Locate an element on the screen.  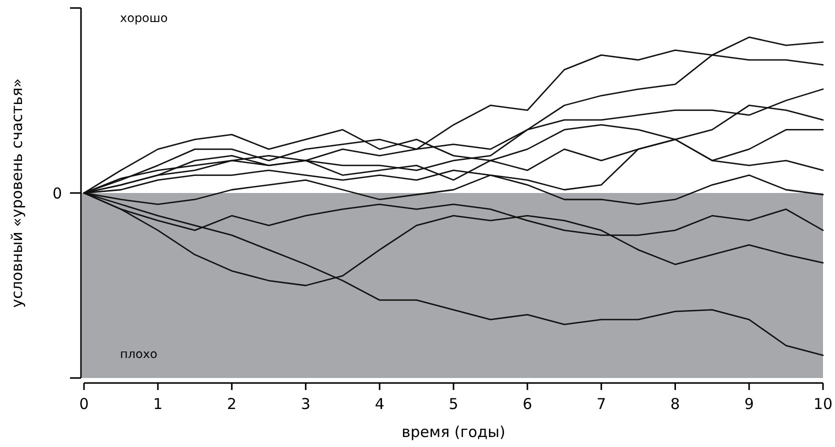
x-tick-label: 10 is located at coordinates (823, 404).